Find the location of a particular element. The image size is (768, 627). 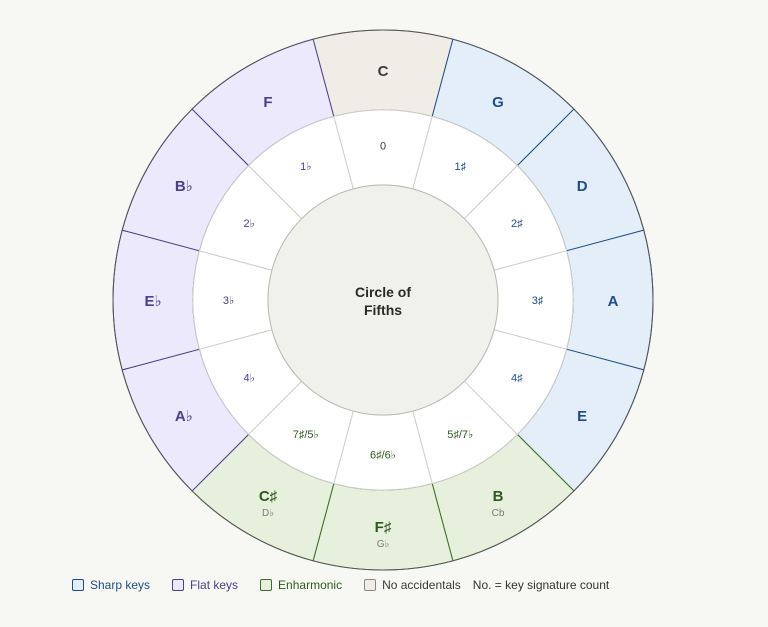

outer-key-label-bb: B♭ is located at coordinates (184, 186).